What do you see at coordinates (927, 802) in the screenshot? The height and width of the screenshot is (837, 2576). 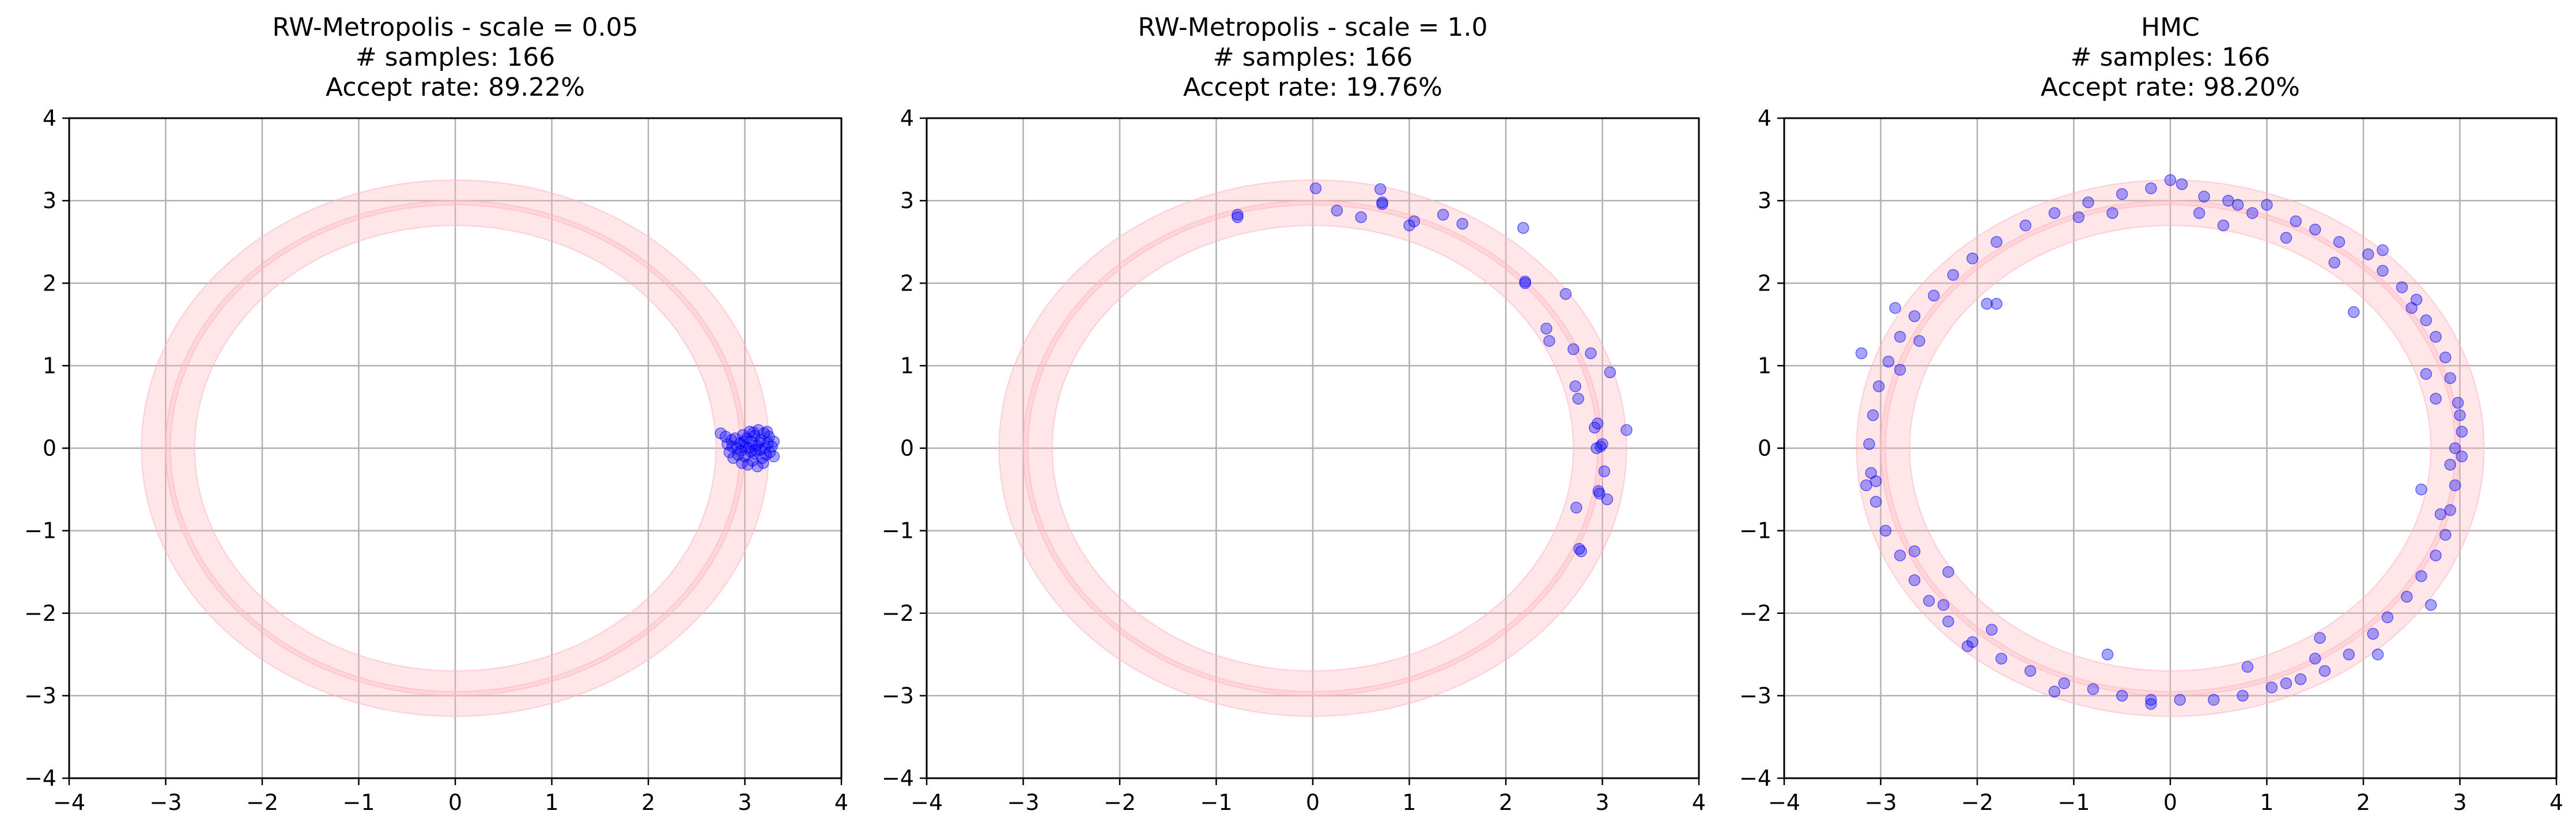 I see `x-tick-label: −4` at bounding box center [927, 802].